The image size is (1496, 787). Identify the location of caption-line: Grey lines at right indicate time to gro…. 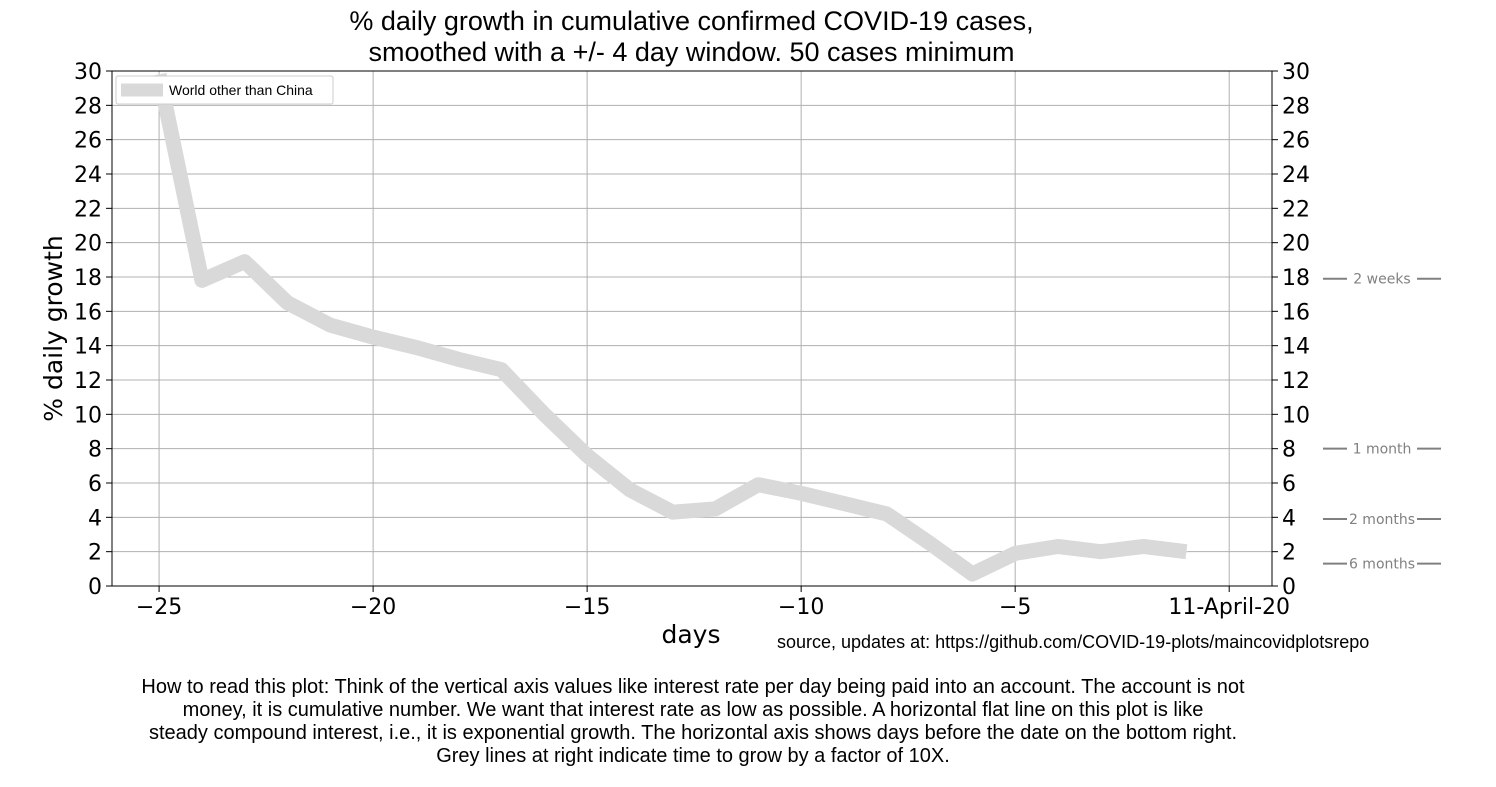
(693, 756).